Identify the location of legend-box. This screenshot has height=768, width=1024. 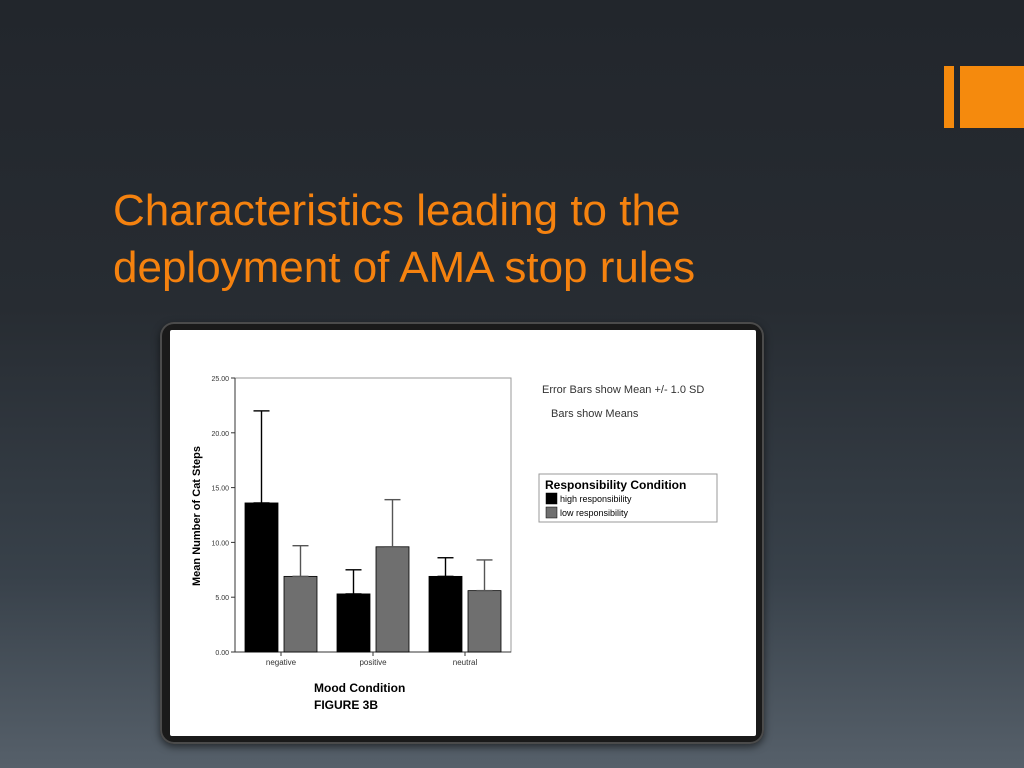
(628, 498).